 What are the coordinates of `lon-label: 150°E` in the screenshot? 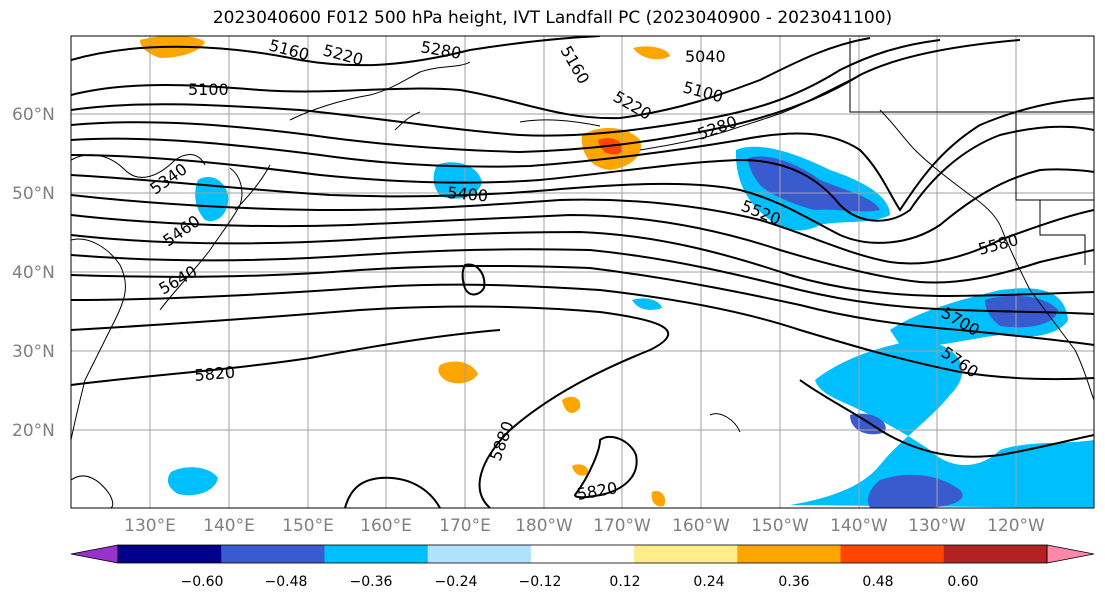 It's located at (308, 526).